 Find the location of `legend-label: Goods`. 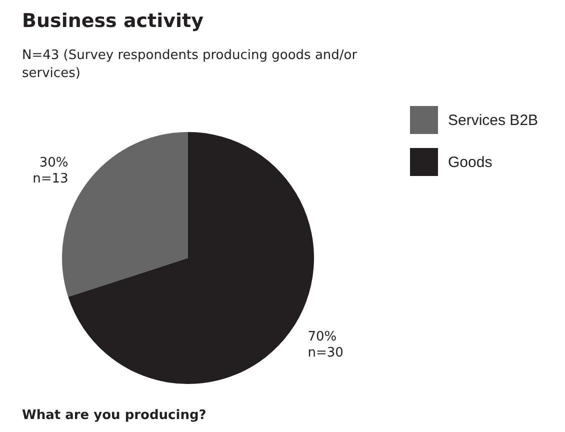

legend-label: Goods is located at coordinates (470, 162).